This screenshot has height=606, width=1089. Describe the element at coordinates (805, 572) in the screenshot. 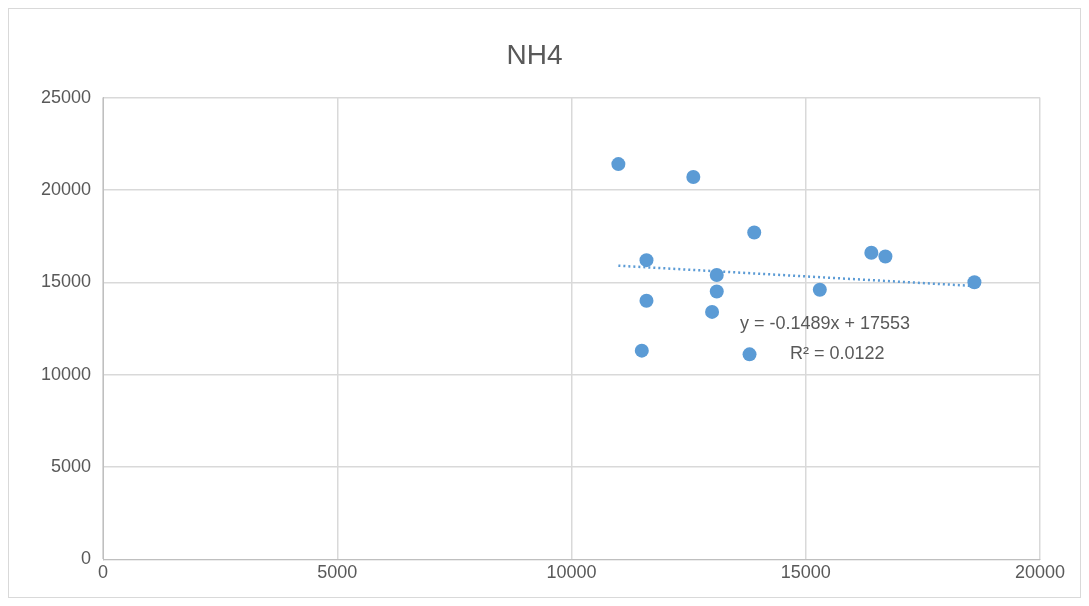

I see `x-tick-label: 15000` at that location.